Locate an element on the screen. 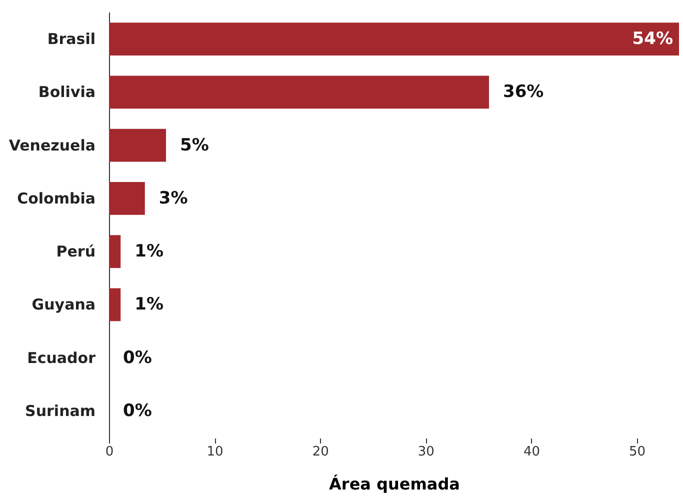  x-tick-label: 40 is located at coordinates (531, 452).